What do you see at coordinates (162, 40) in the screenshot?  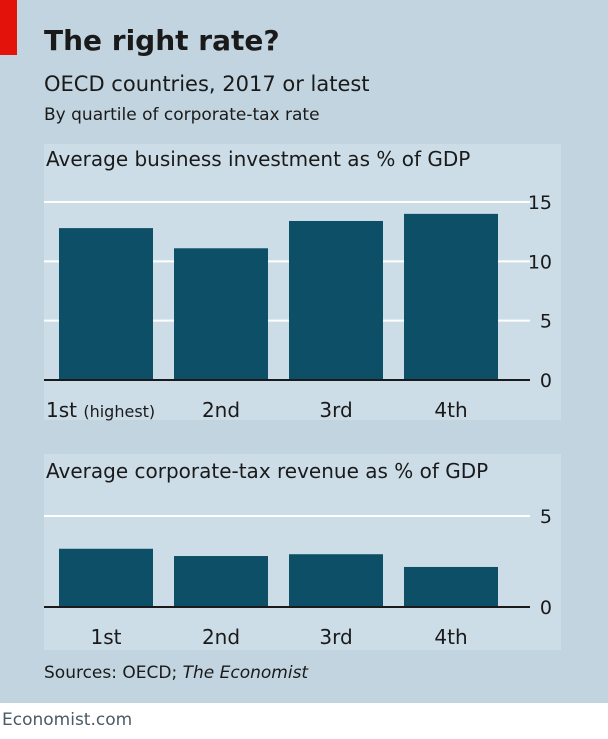 I see `page-title: The right rate?` at bounding box center [162, 40].